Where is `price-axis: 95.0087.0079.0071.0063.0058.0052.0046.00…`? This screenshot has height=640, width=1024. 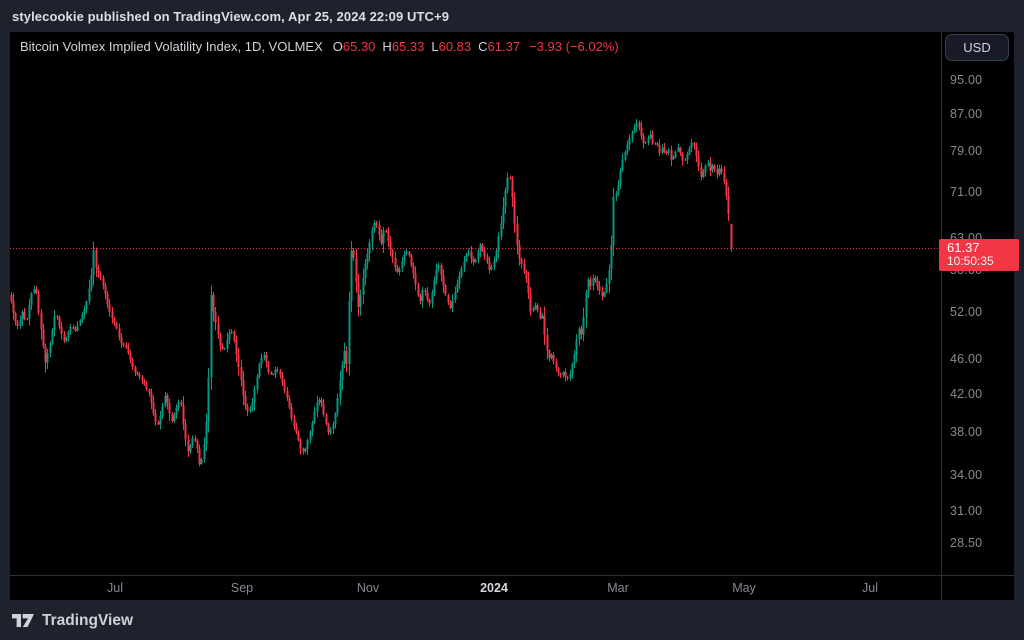 price-axis: 95.0087.0079.0071.0063.0058.0052.0046.00… is located at coordinates (977, 303).